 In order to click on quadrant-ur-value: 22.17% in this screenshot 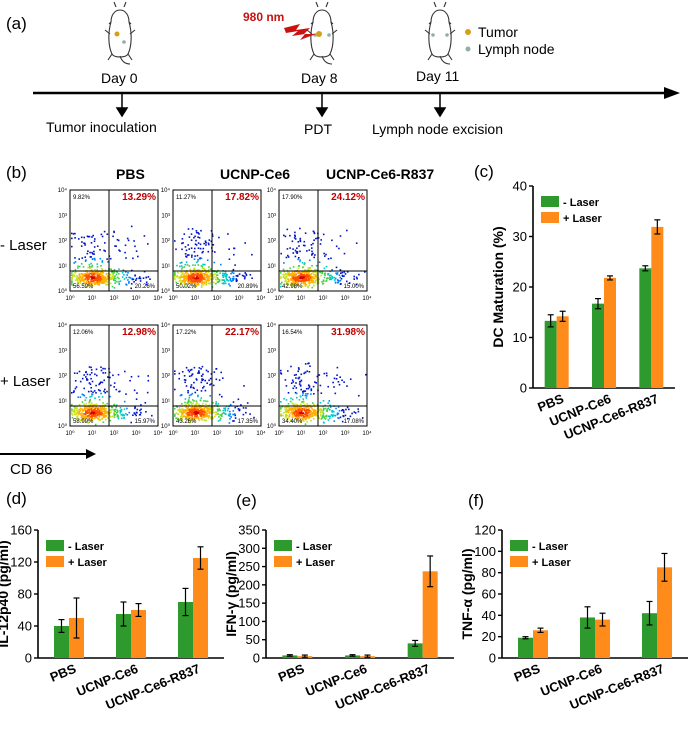, I will do `click(242, 332)`.